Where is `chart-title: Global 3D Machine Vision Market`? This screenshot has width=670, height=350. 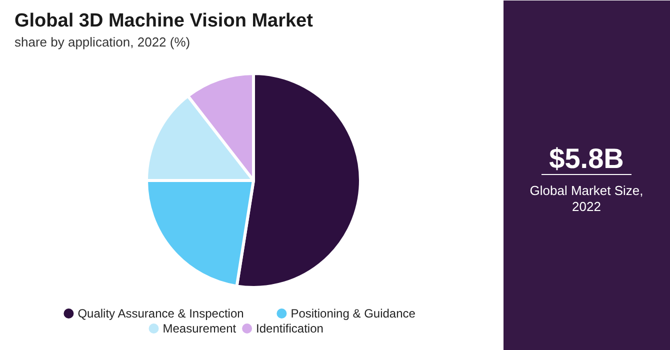 chart-title: Global 3D Machine Vision Market is located at coordinates (164, 21).